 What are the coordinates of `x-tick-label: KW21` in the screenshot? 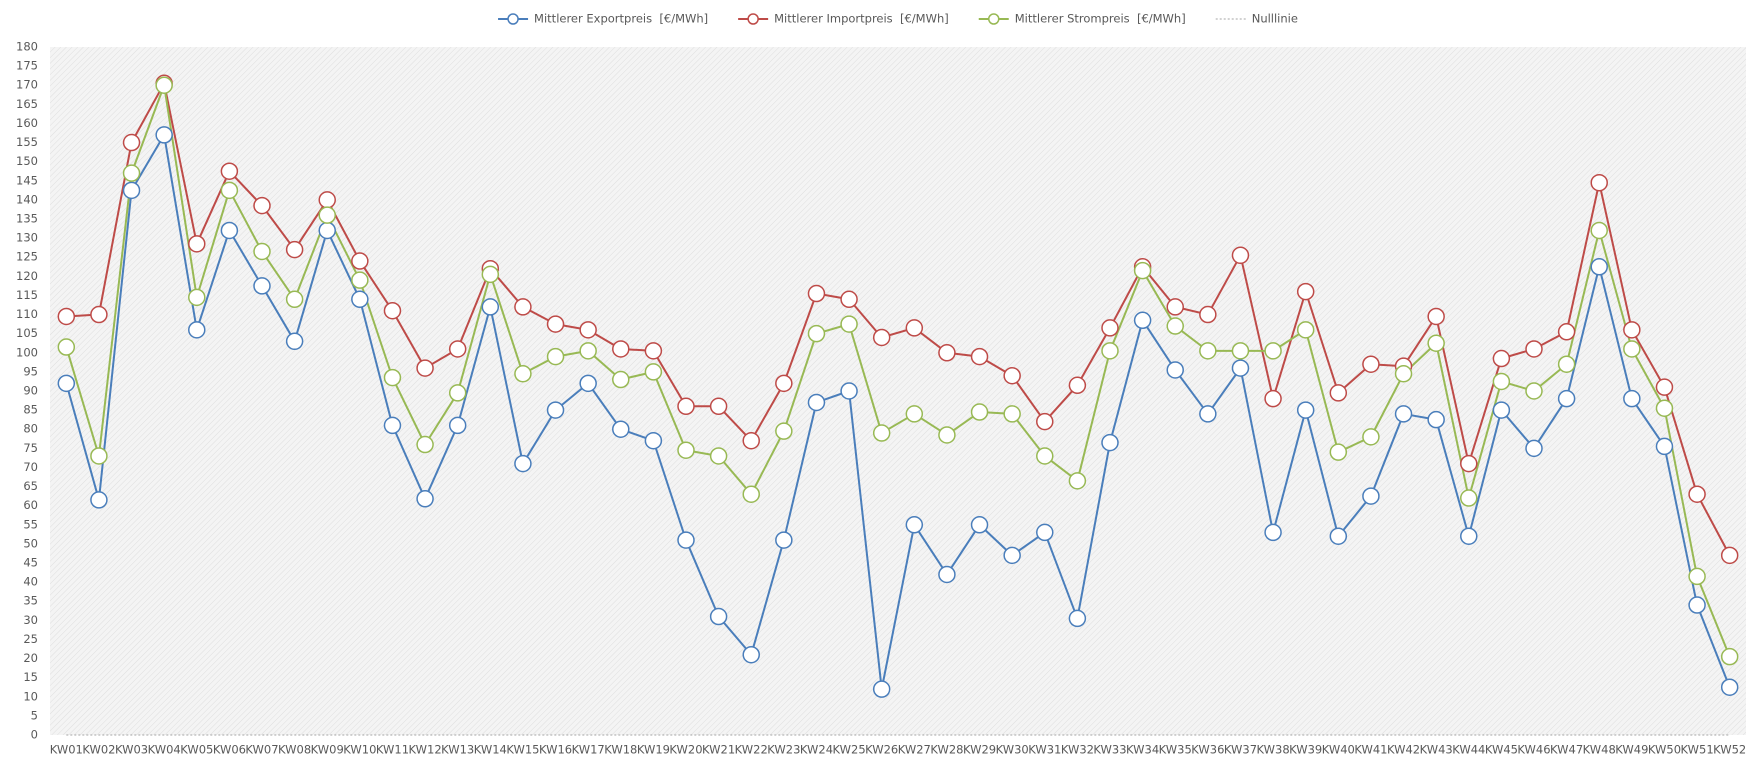 It's located at (718, 750).